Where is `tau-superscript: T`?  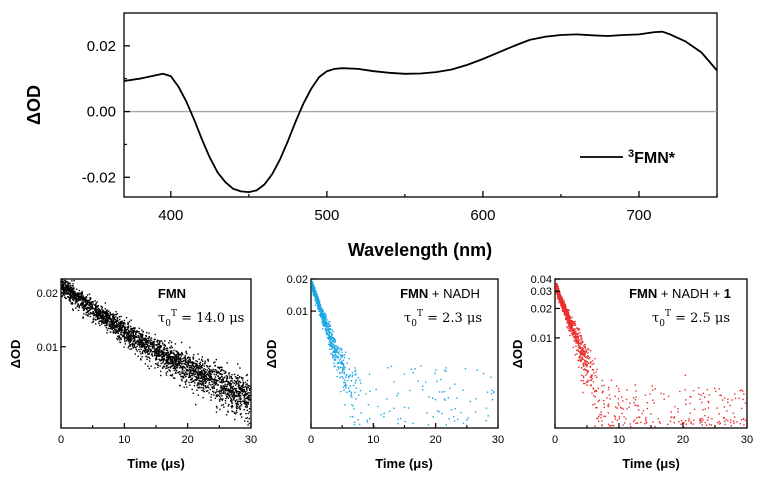
tau-superscript: T is located at coordinates (668, 314).